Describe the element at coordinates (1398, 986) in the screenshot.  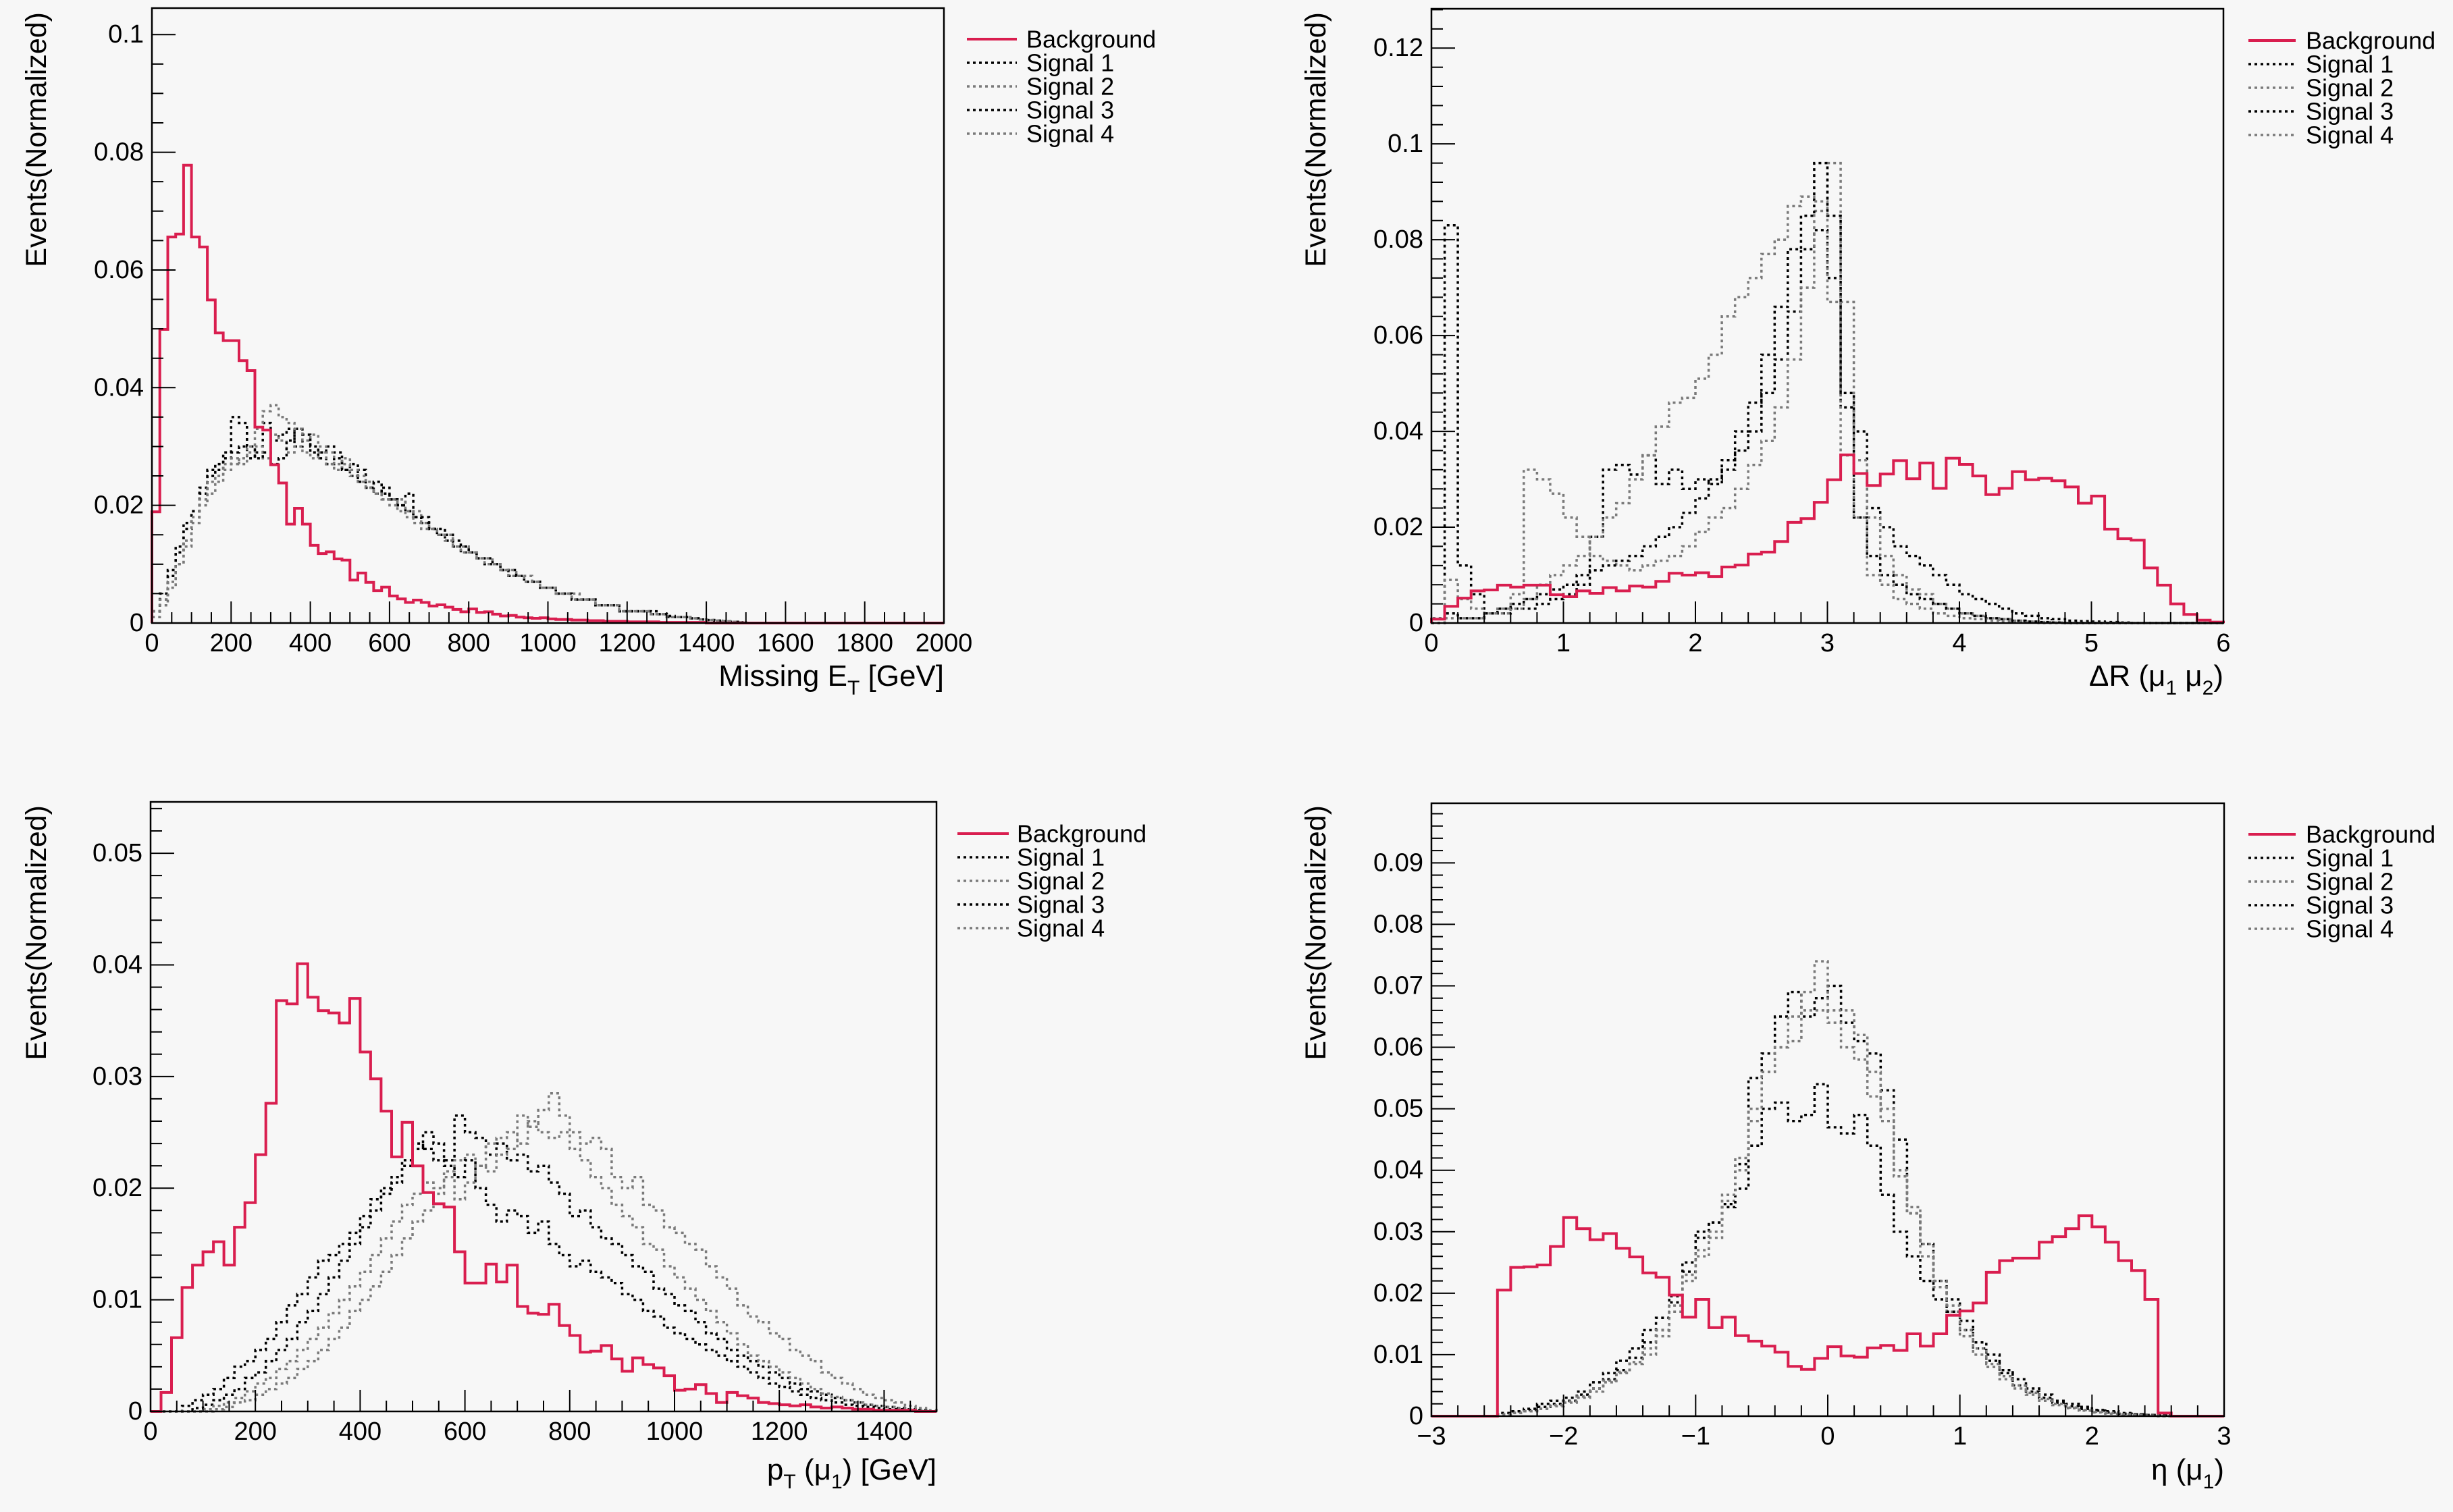
I see `y-tick-label: 0.07` at that location.